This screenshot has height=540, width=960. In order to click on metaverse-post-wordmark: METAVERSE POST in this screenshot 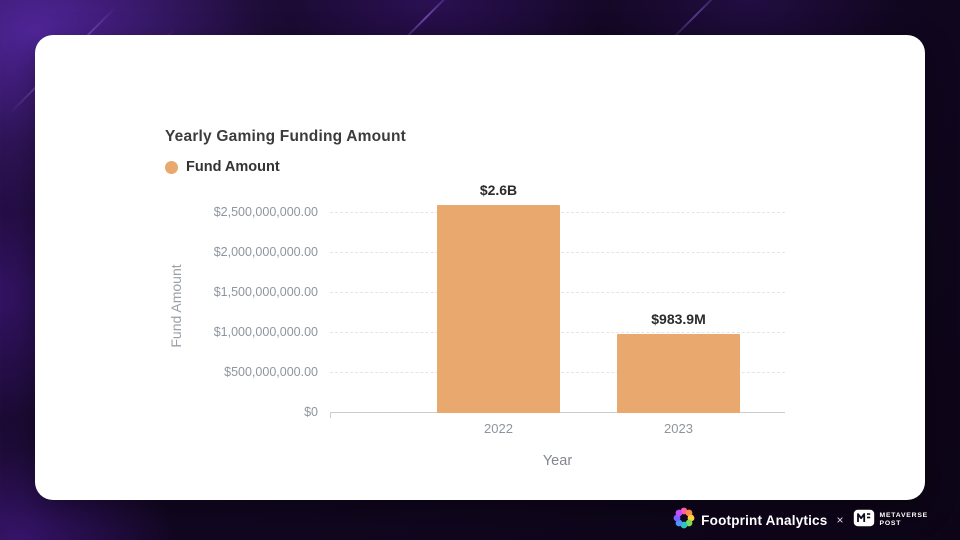, I will do `click(904, 520)`.